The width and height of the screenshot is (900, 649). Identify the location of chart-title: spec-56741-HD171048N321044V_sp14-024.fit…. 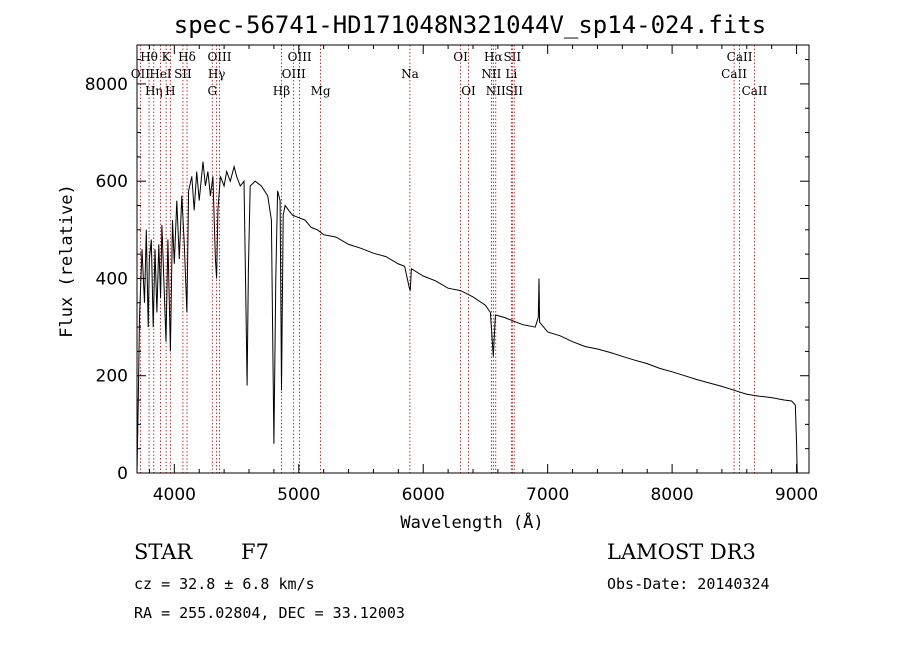
(470, 25).